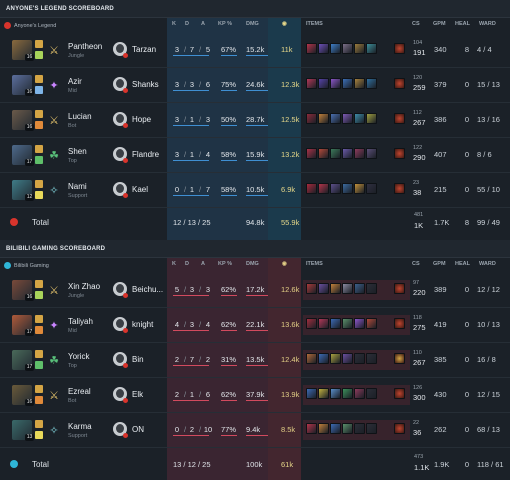 The height and width of the screenshot is (480, 510). I want to click on keystone-rune-icon: ☘, so click(54, 155).